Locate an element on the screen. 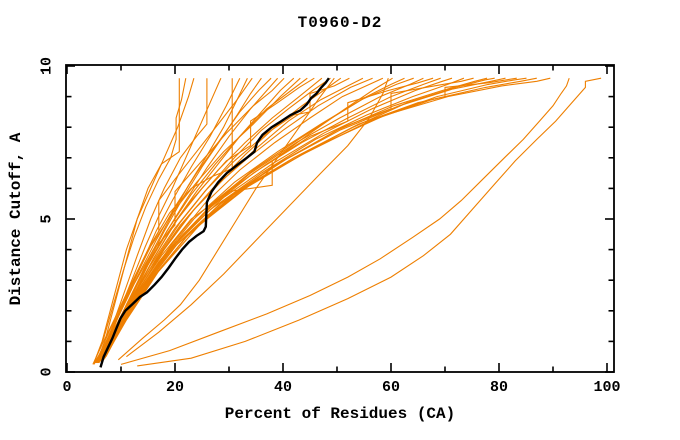 This screenshot has height=440, width=680. y-tick-label: 10 is located at coordinates (47, 66).